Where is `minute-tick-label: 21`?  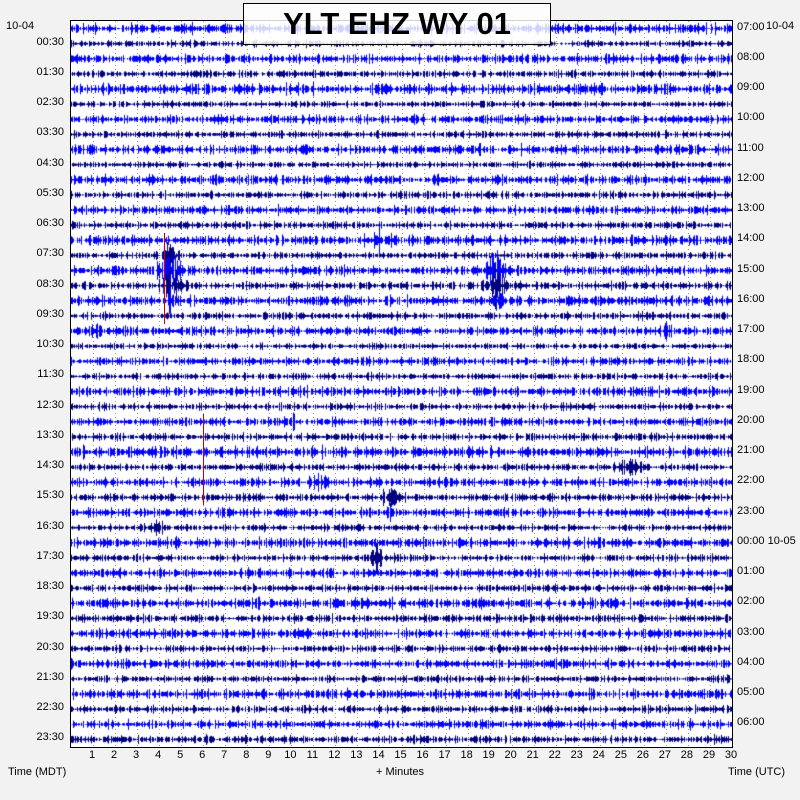 minute-tick-label: 21 is located at coordinates (532, 755).